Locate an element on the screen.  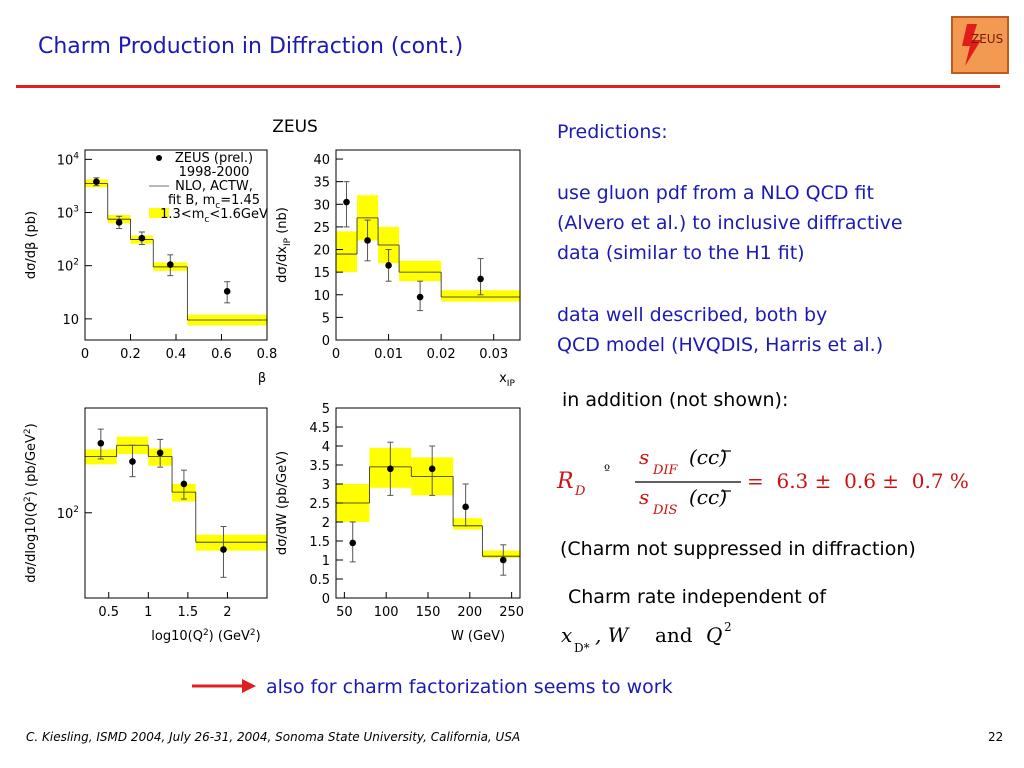
y-tick-label: 1.5 is located at coordinates (319, 542).